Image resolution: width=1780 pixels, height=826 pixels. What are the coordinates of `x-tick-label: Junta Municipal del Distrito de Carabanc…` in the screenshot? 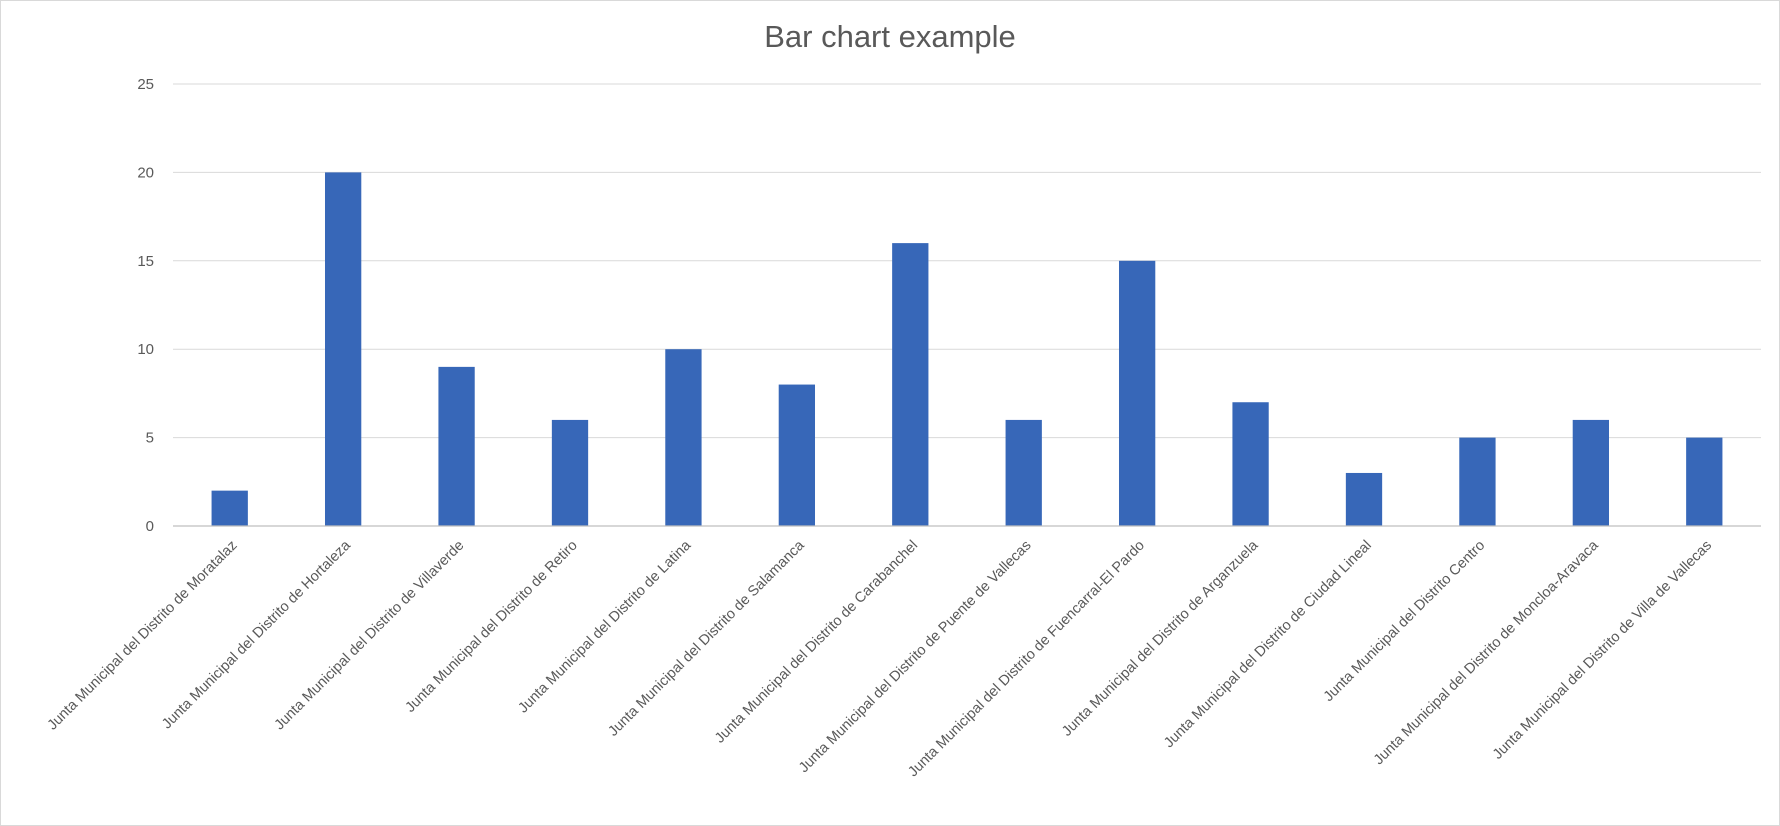 It's located at (816, 642).